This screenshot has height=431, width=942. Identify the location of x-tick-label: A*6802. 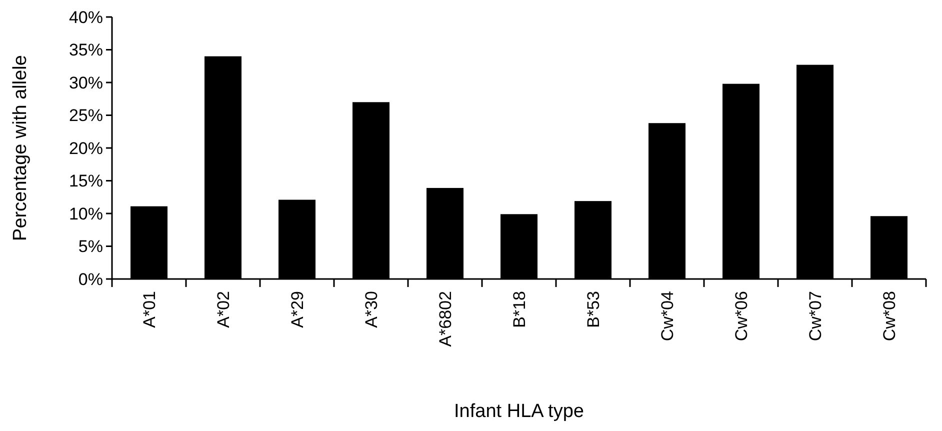
(445, 319).